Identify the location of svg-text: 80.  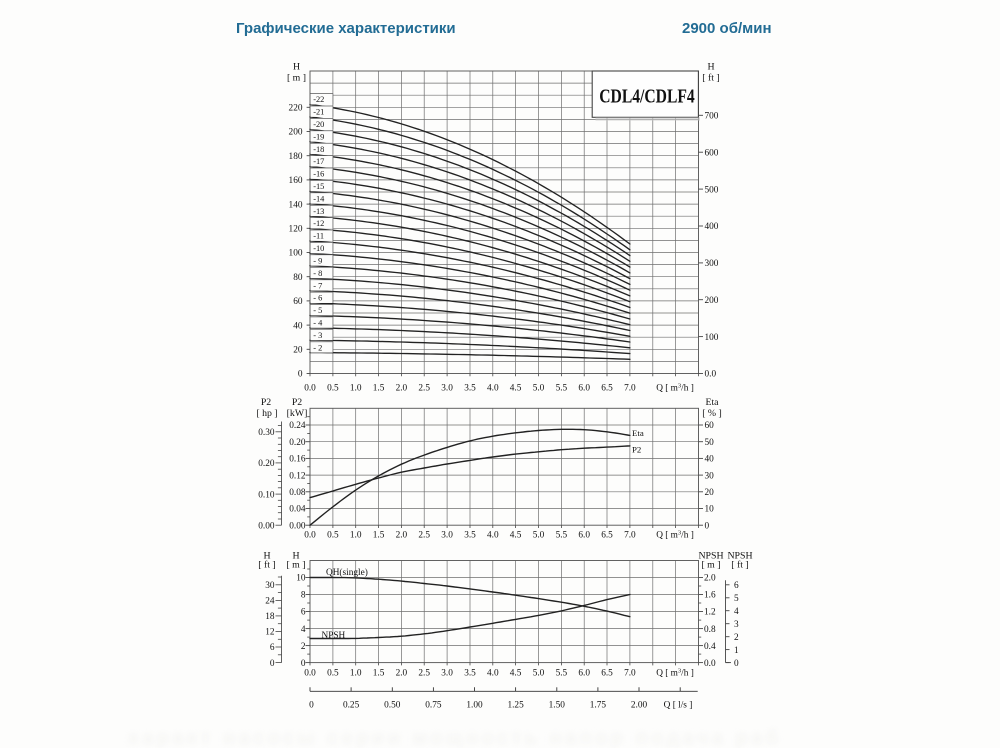
(298, 278).